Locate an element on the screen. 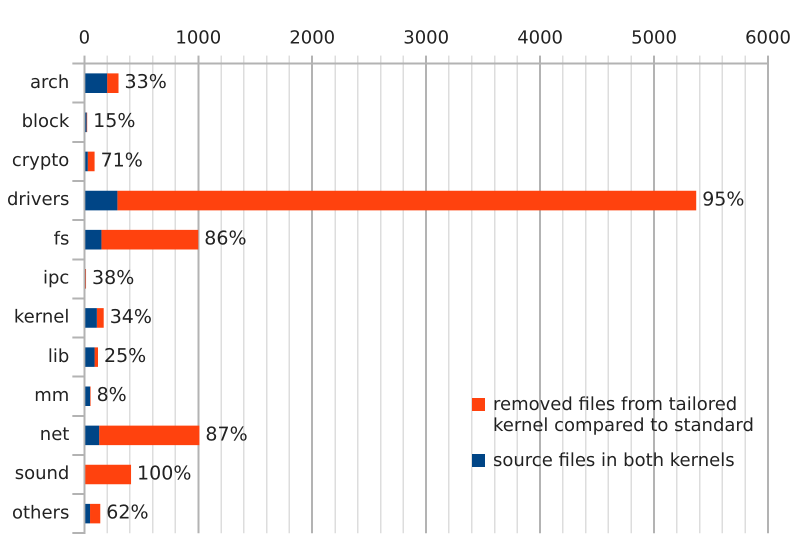 This screenshot has width=798, height=547. annotation: 34% is located at coordinates (131, 317).